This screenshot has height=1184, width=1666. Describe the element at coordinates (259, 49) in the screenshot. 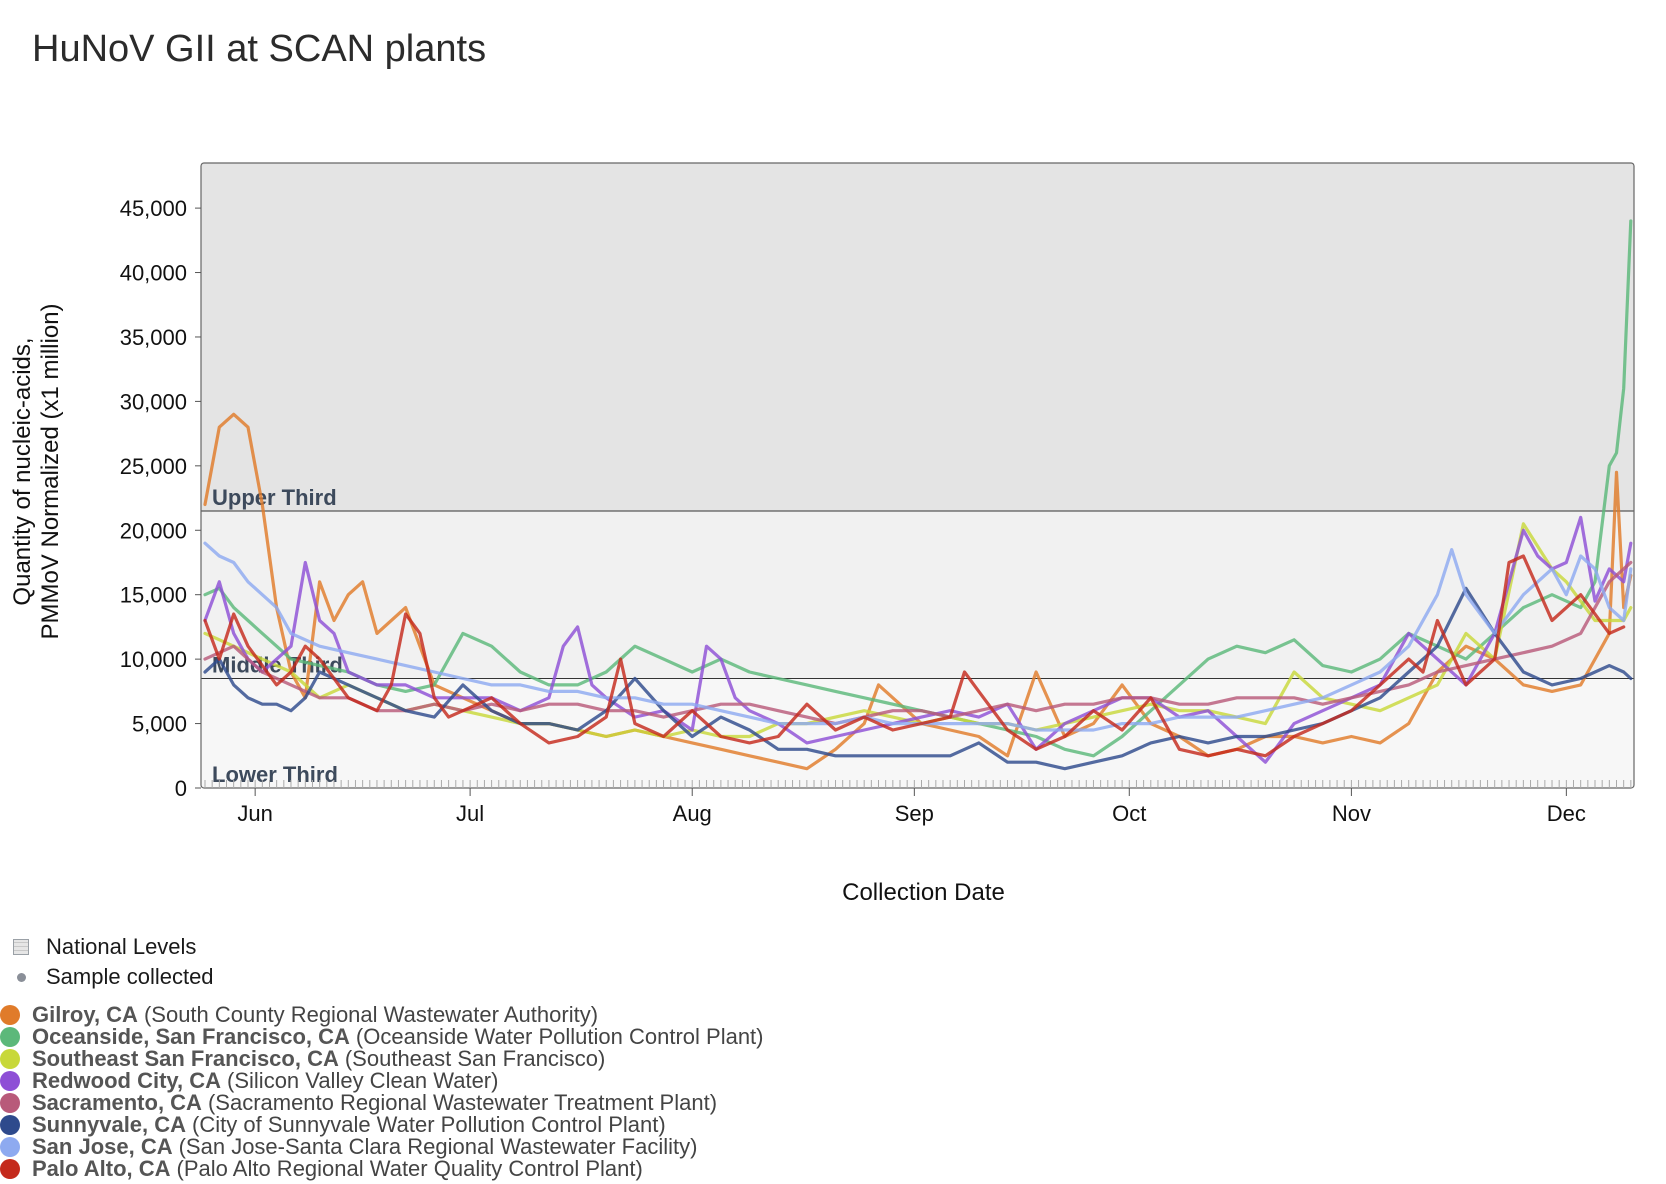

I see `chart-title: HuNoV GII at SCAN plants` at that location.